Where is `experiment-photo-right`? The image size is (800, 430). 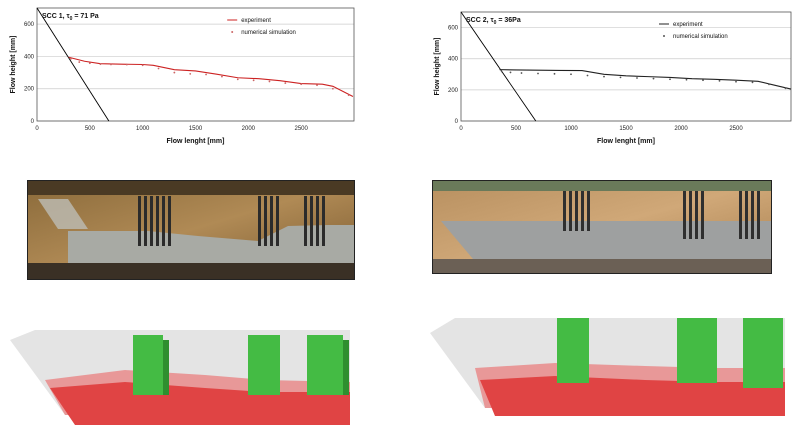 experiment-photo-right is located at coordinates (602, 227).